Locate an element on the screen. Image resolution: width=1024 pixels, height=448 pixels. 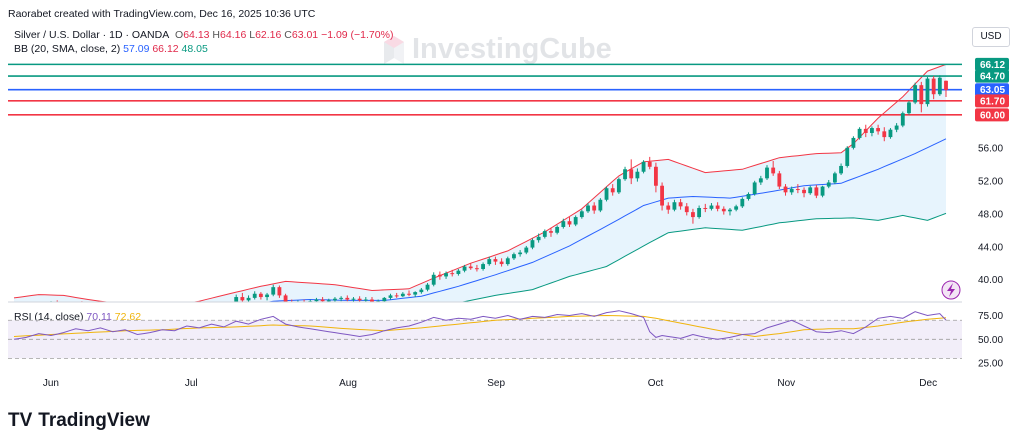
time-tick-label: Jul is located at coordinates (191, 383).